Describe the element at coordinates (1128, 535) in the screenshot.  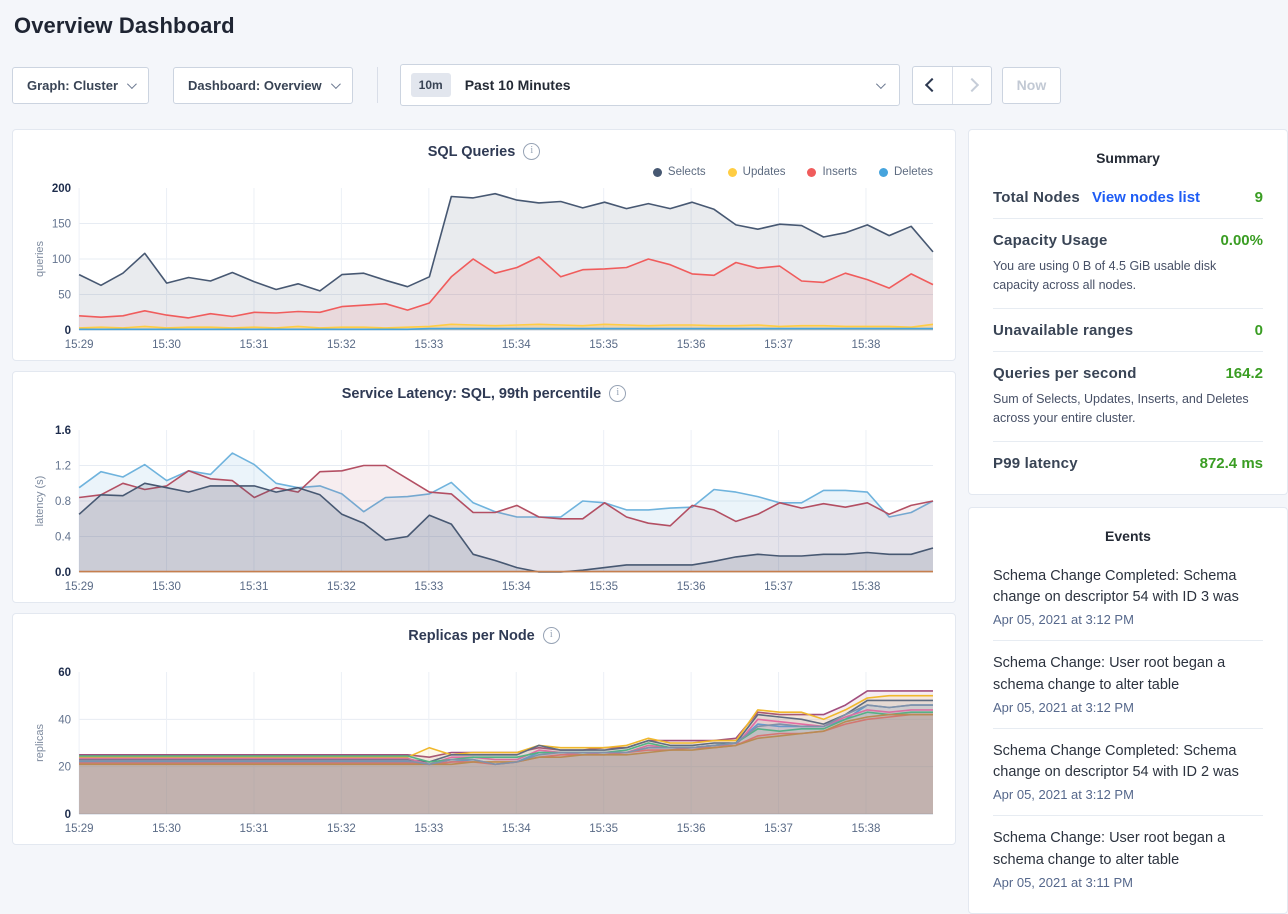
I see `events-title: Events` at that location.